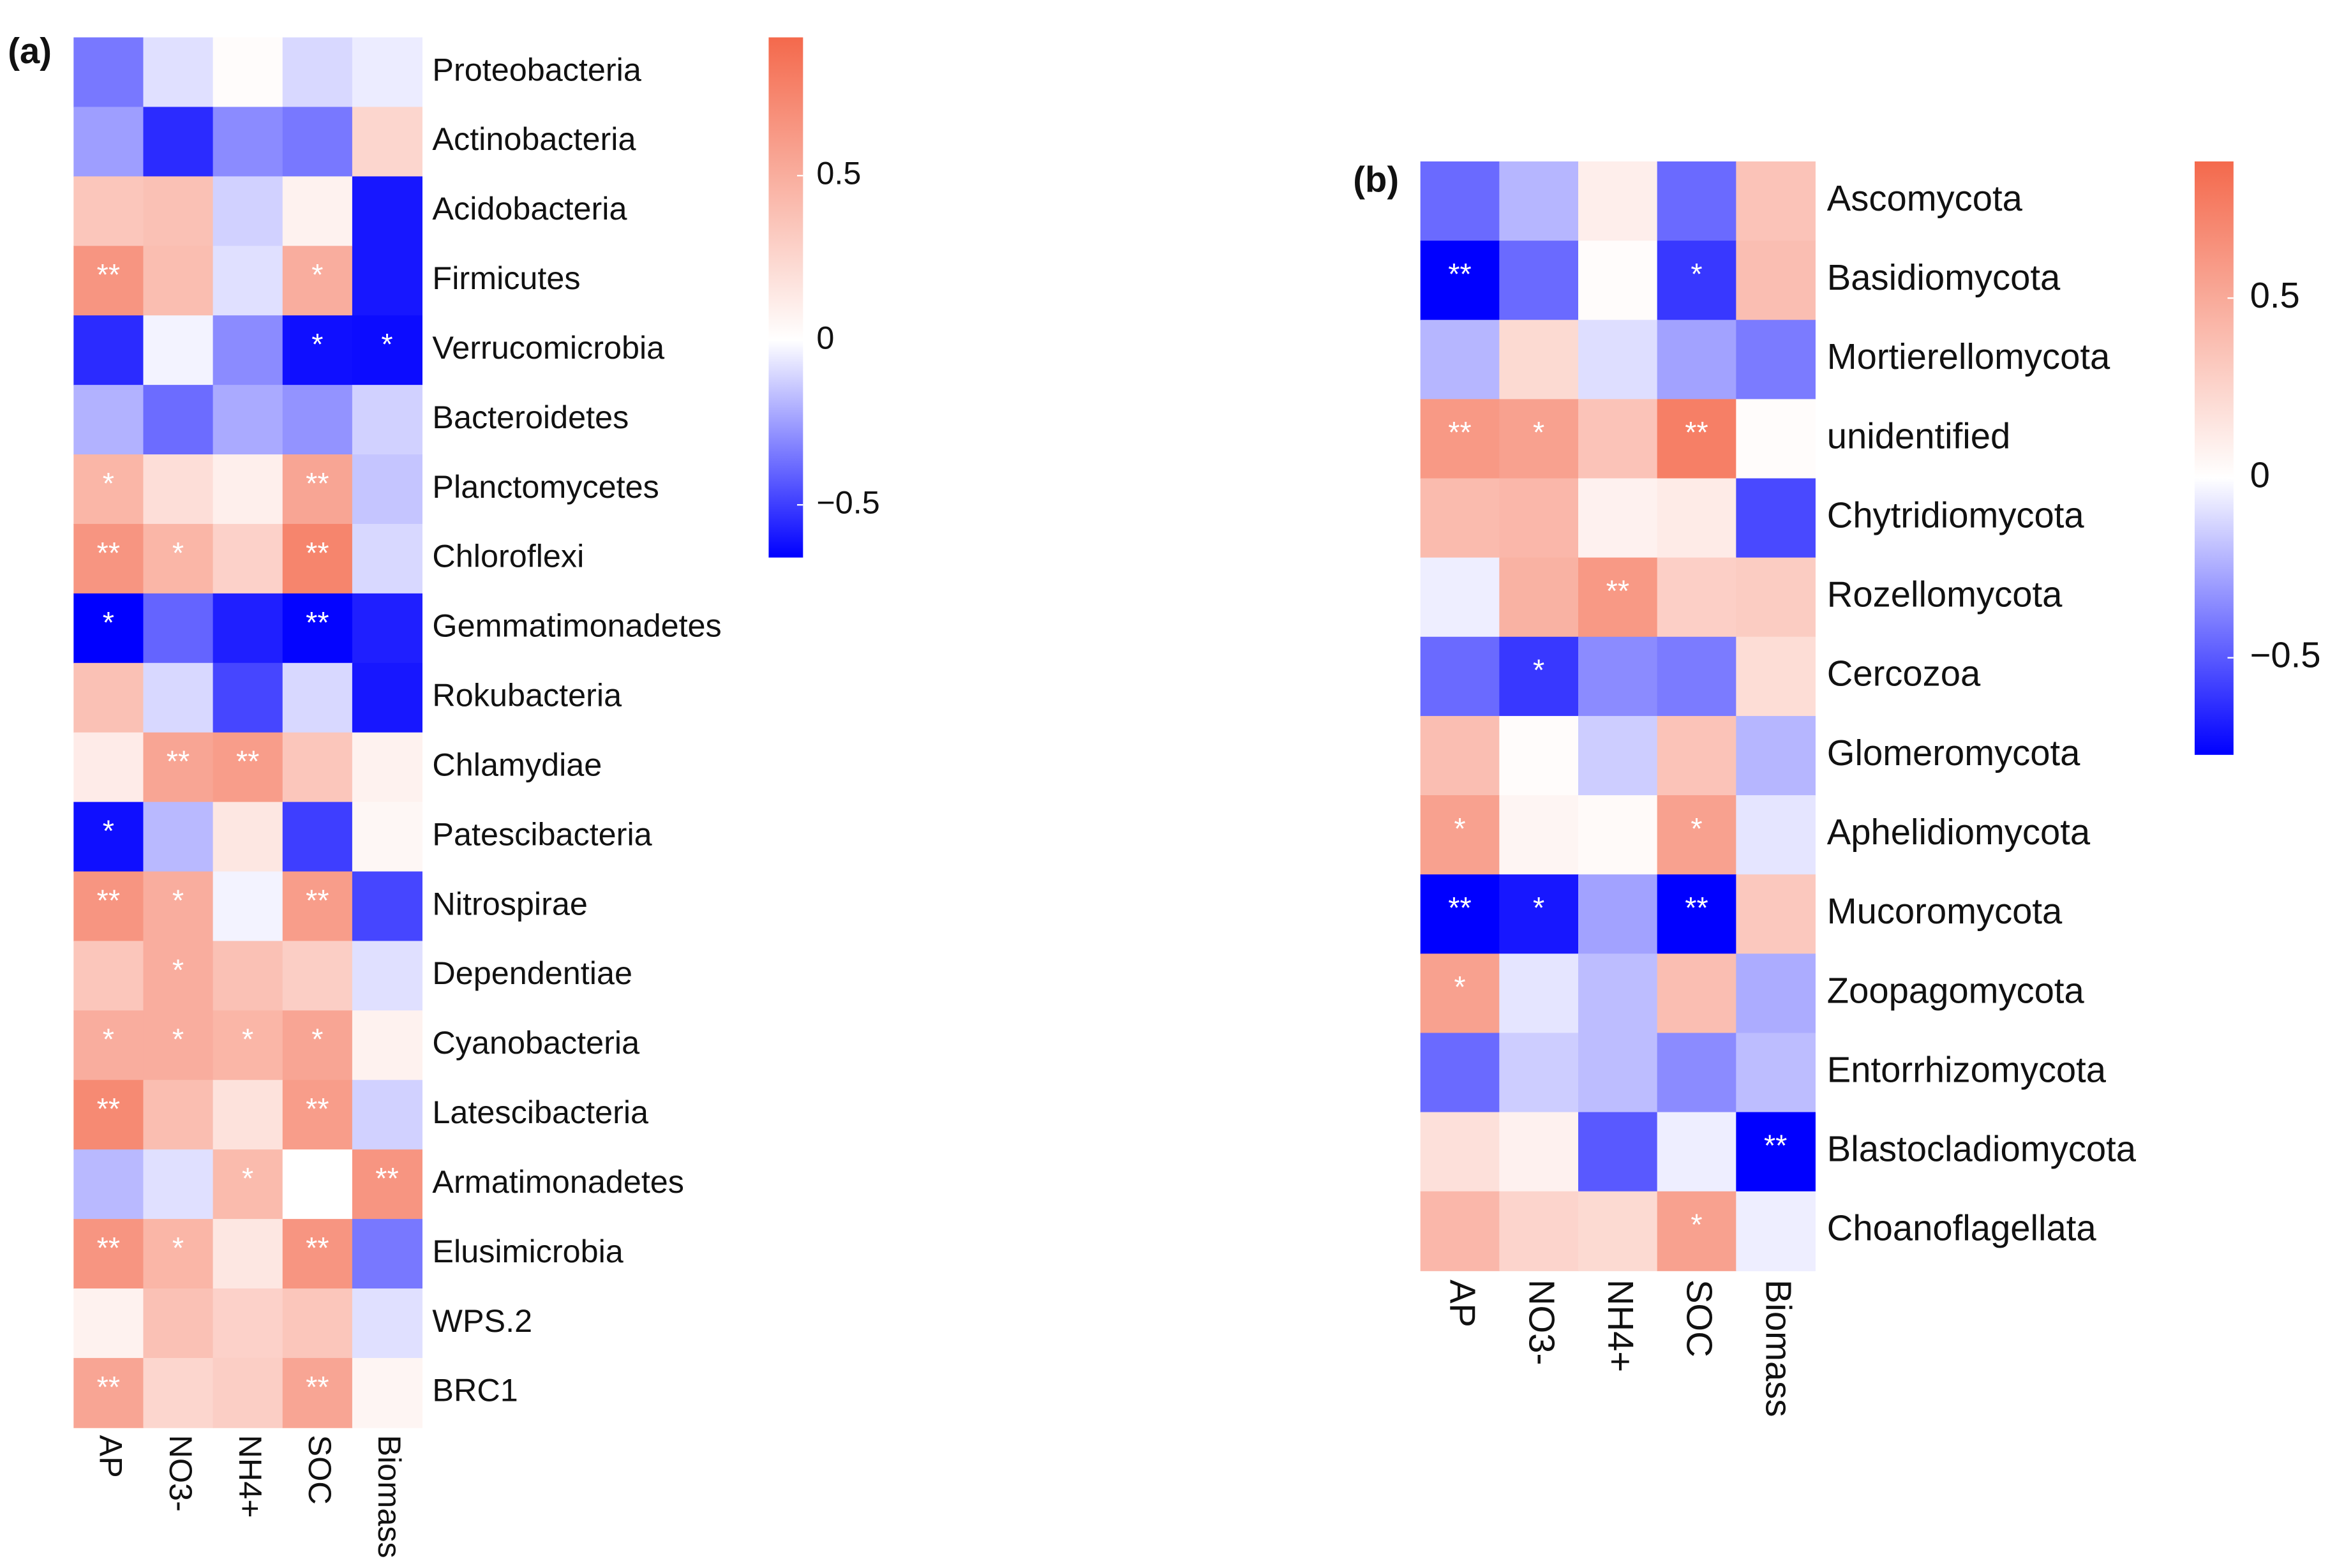 The width and height of the screenshot is (2337, 1568). I want to click on colorbar, so click(785, 297).